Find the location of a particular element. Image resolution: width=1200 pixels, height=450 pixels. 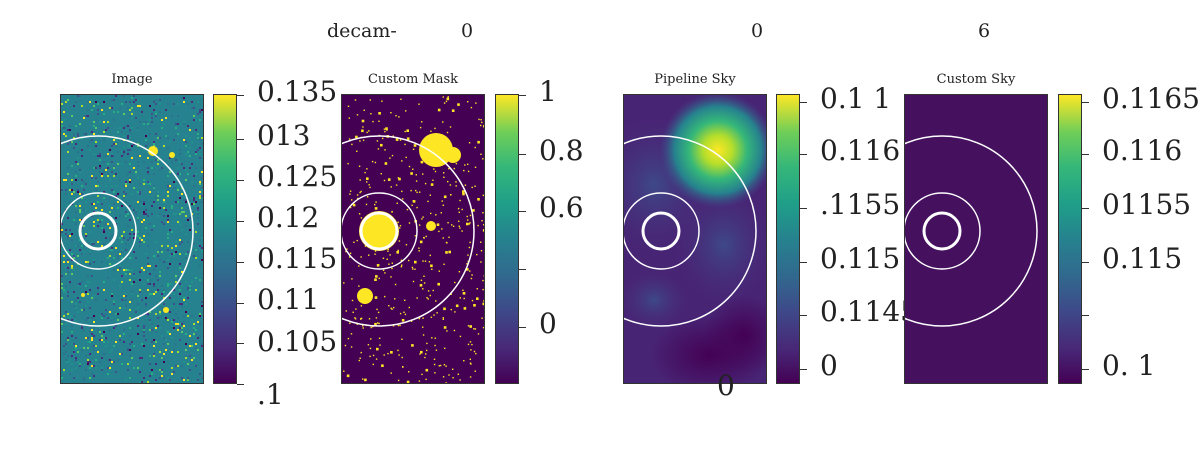

colorbar-ticks-custom-mask: 0 0.6 0.8 1 is located at coordinates (551, 231).